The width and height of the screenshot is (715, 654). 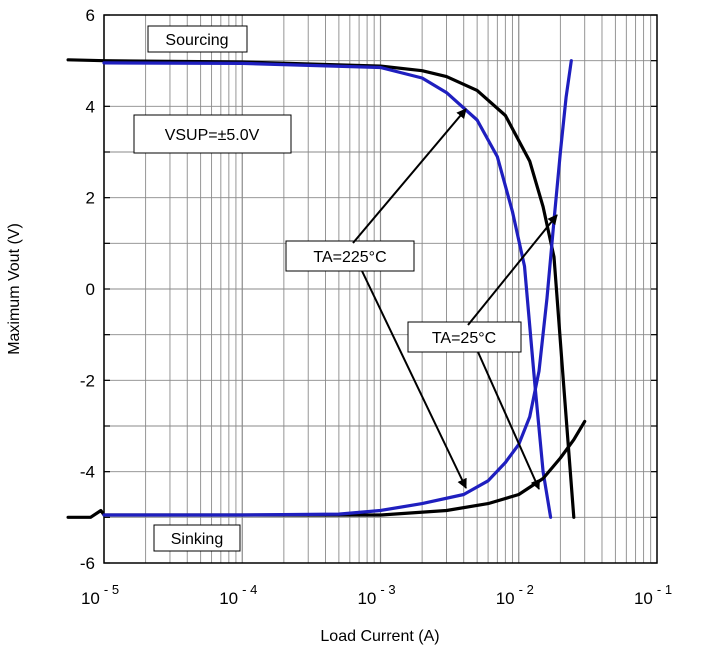 I want to click on y-tick-label: -4, so click(x=87, y=472).